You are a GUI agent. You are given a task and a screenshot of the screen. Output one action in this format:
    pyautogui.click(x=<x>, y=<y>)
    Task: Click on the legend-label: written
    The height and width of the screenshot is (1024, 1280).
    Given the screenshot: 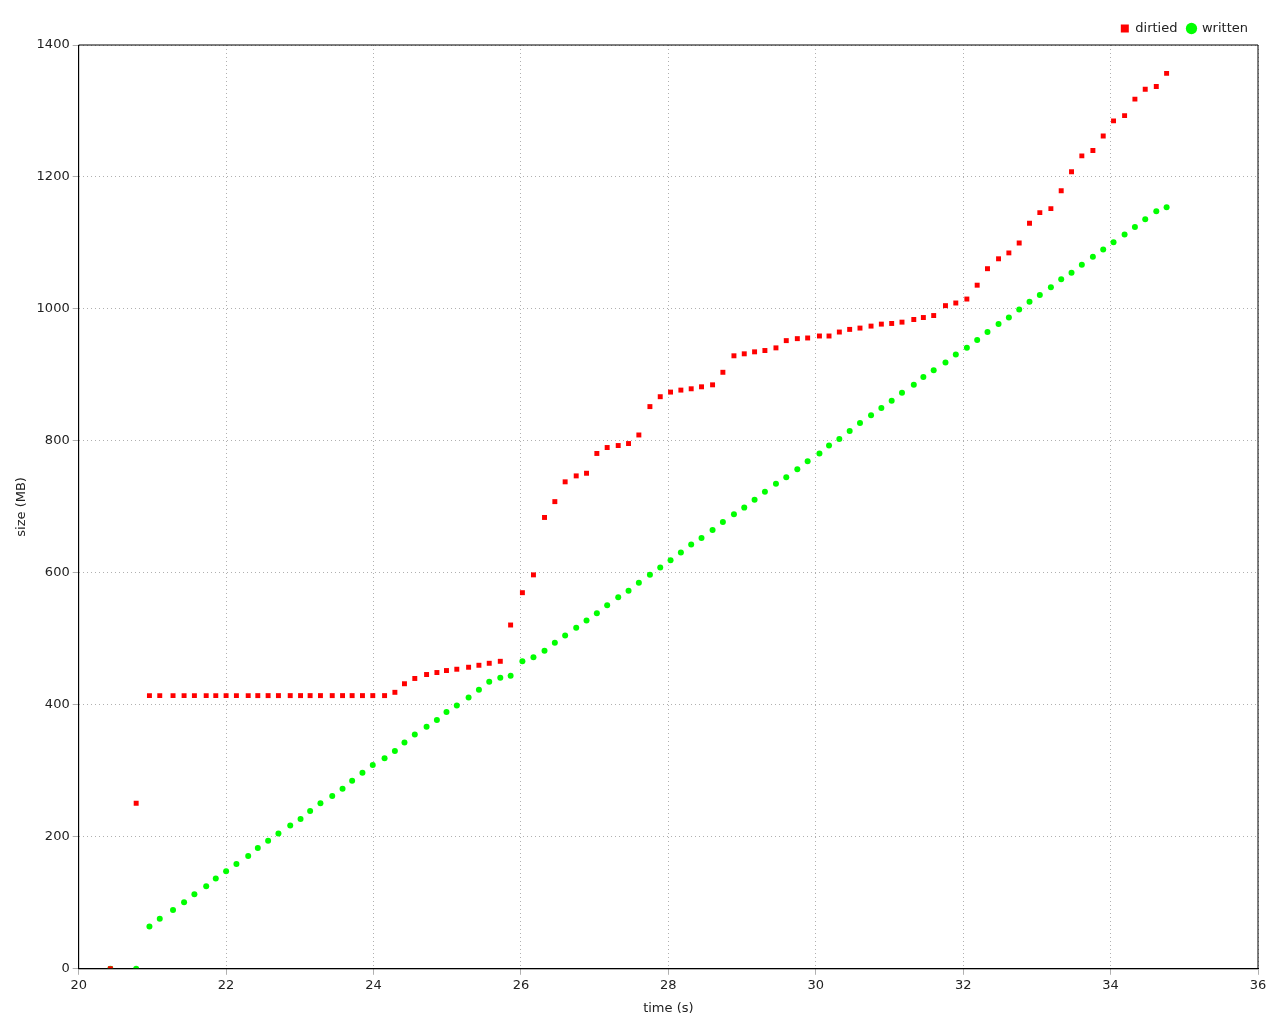 What is the action you would take?
    pyautogui.click(x=1225, y=27)
    